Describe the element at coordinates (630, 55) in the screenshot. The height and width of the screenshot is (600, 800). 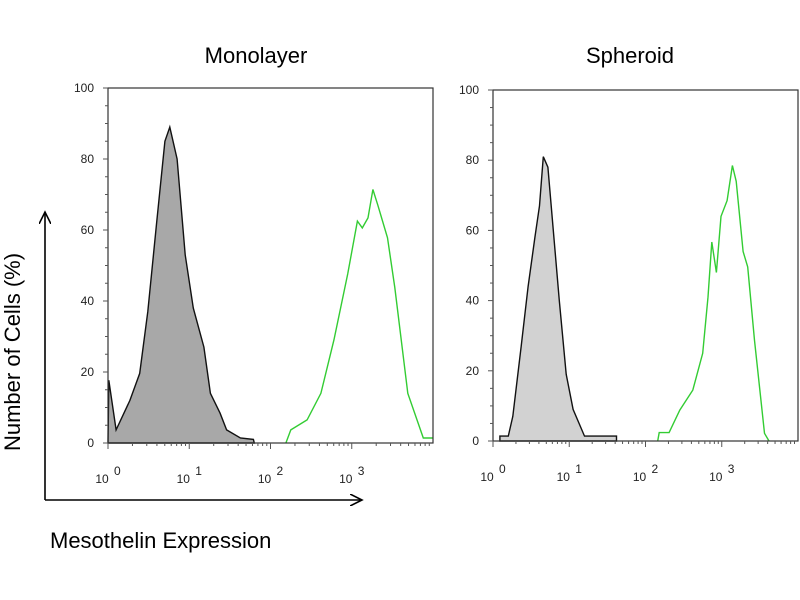
I see `panel-title: Spheroid` at that location.